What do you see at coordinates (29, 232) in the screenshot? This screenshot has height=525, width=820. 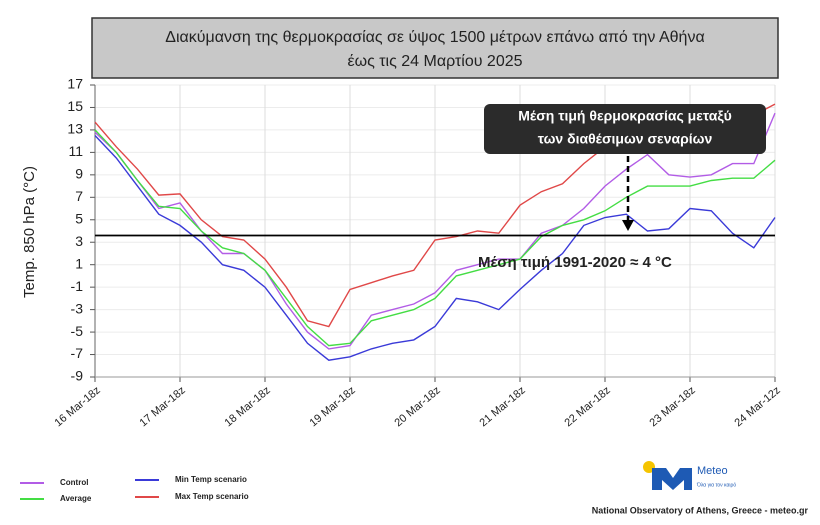 I see `y-axis-label: Temp. 850 hPa (°C)` at bounding box center [29, 232].